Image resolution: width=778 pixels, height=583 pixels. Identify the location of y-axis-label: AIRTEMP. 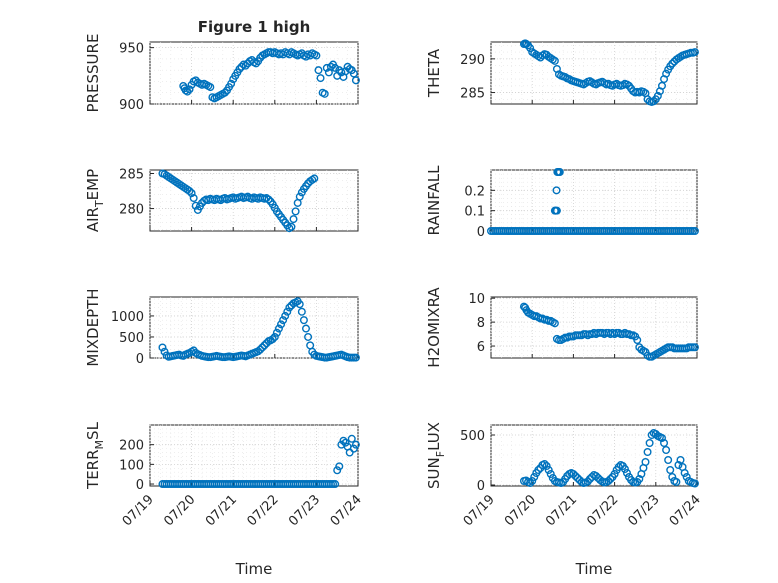
(95, 200).